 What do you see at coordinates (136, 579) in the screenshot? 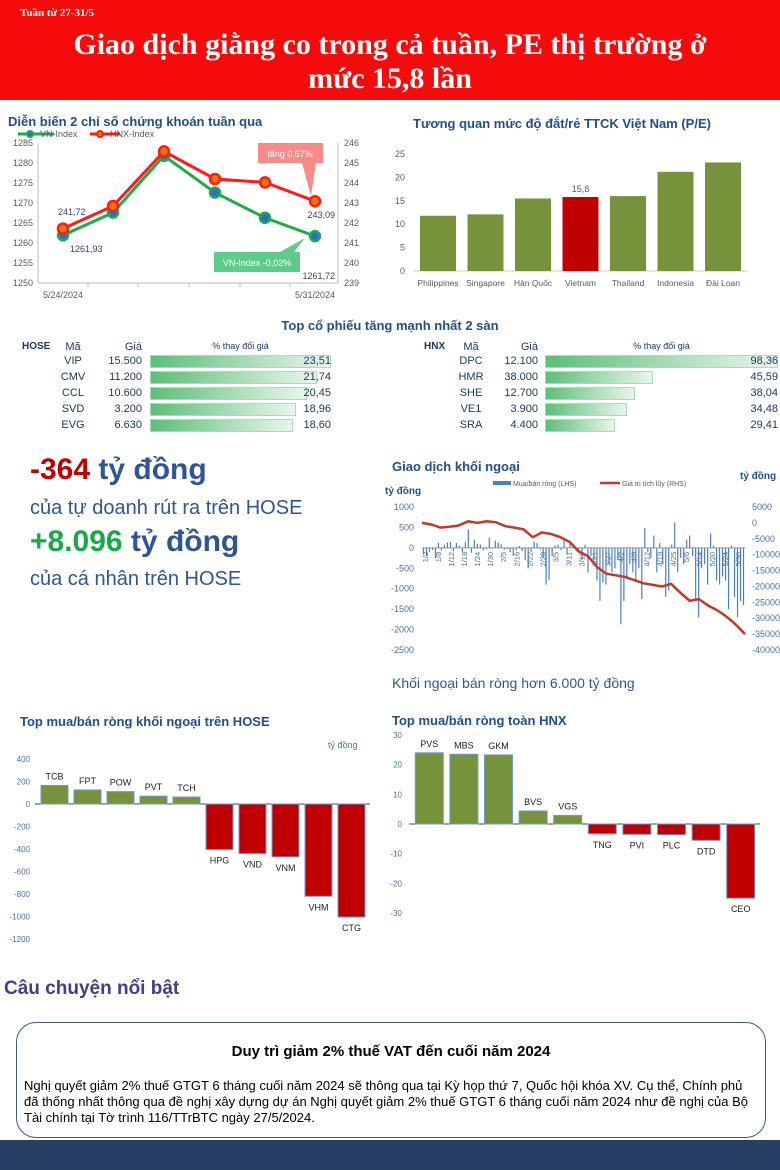
I see `retail-text: của cá nhân trên HOSE` at bounding box center [136, 579].